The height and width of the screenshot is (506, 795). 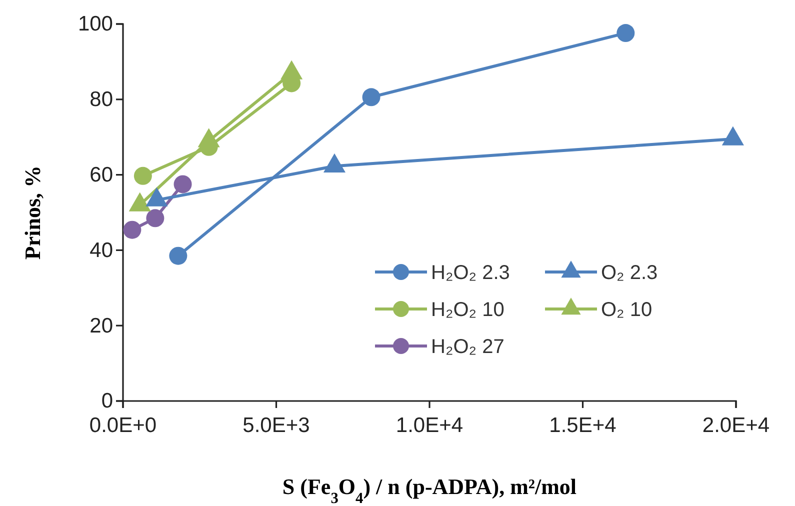 What do you see at coordinates (467, 310) in the screenshot?
I see `legend-label: H₂O₂ 10` at bounding box center [467, 310].